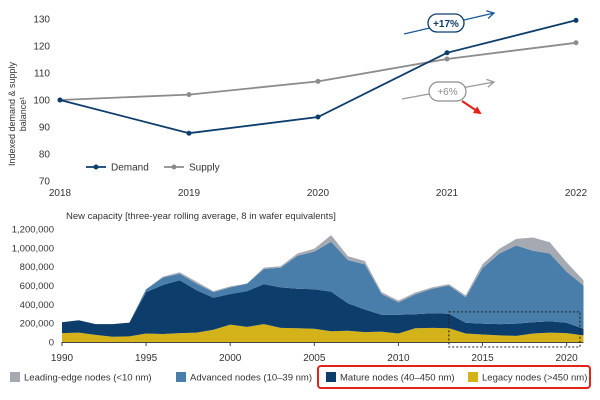  Describe the element at coordinates (45, 128) in the screenshot. I see `line-chart-y-tick-label: 90` at that location.